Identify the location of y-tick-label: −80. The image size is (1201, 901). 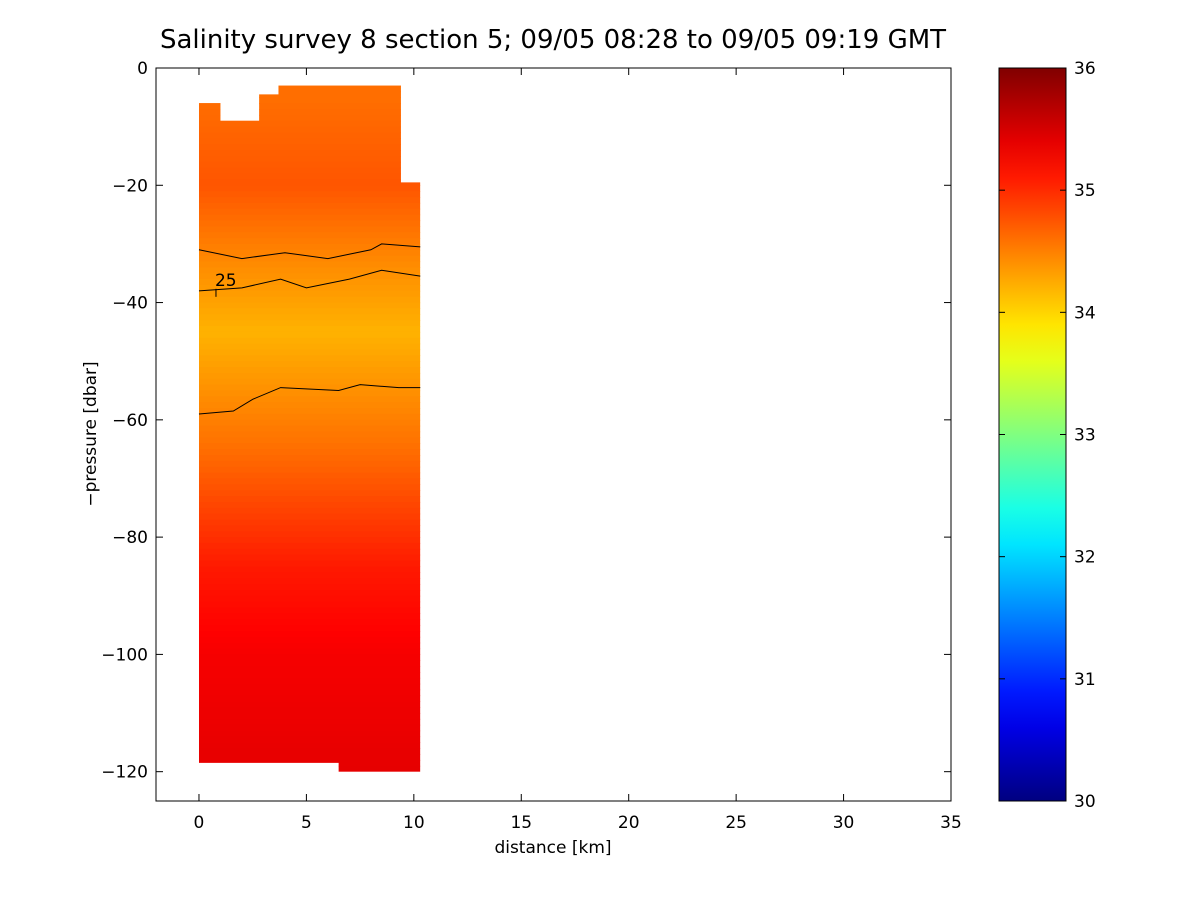
(130, 538).